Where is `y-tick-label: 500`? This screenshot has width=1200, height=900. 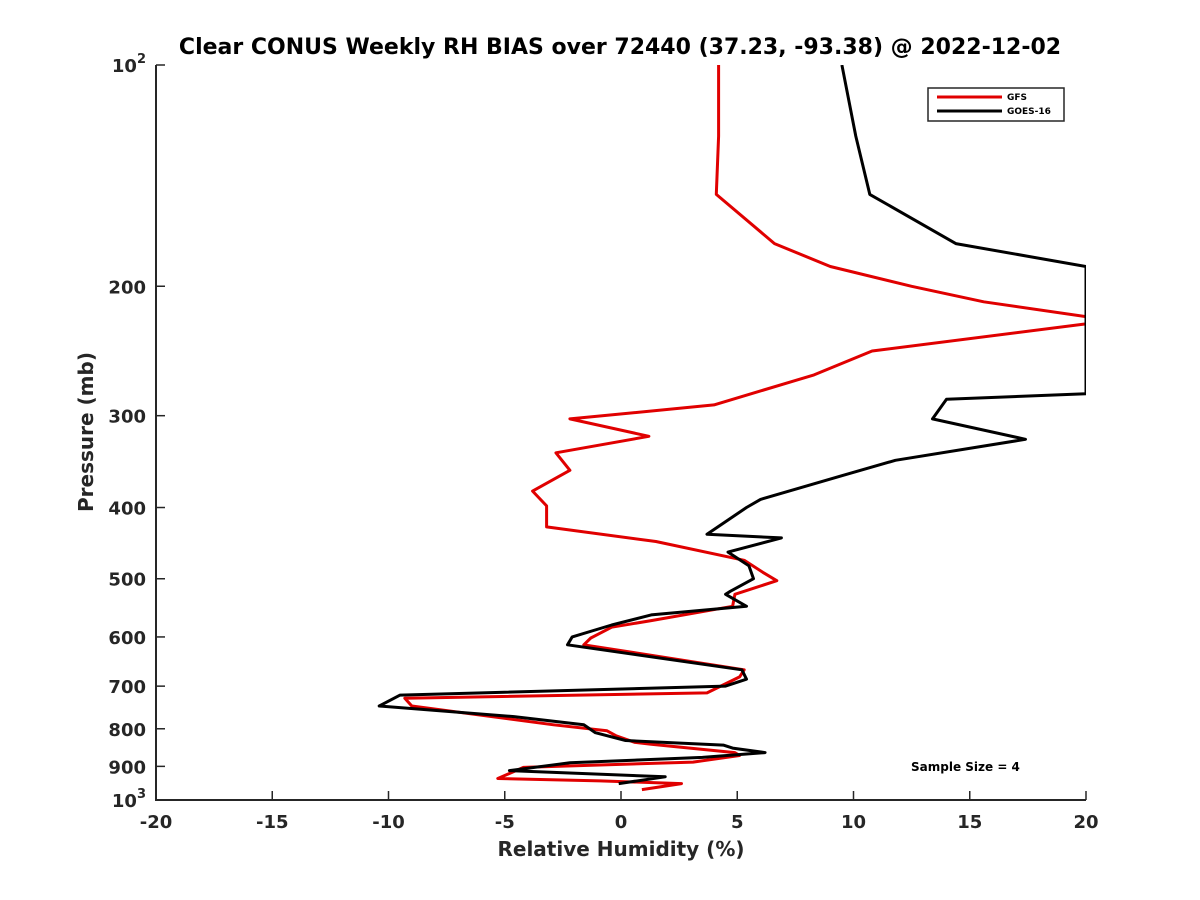
y-tick-label: 500 is located at coordinates (127, 580).